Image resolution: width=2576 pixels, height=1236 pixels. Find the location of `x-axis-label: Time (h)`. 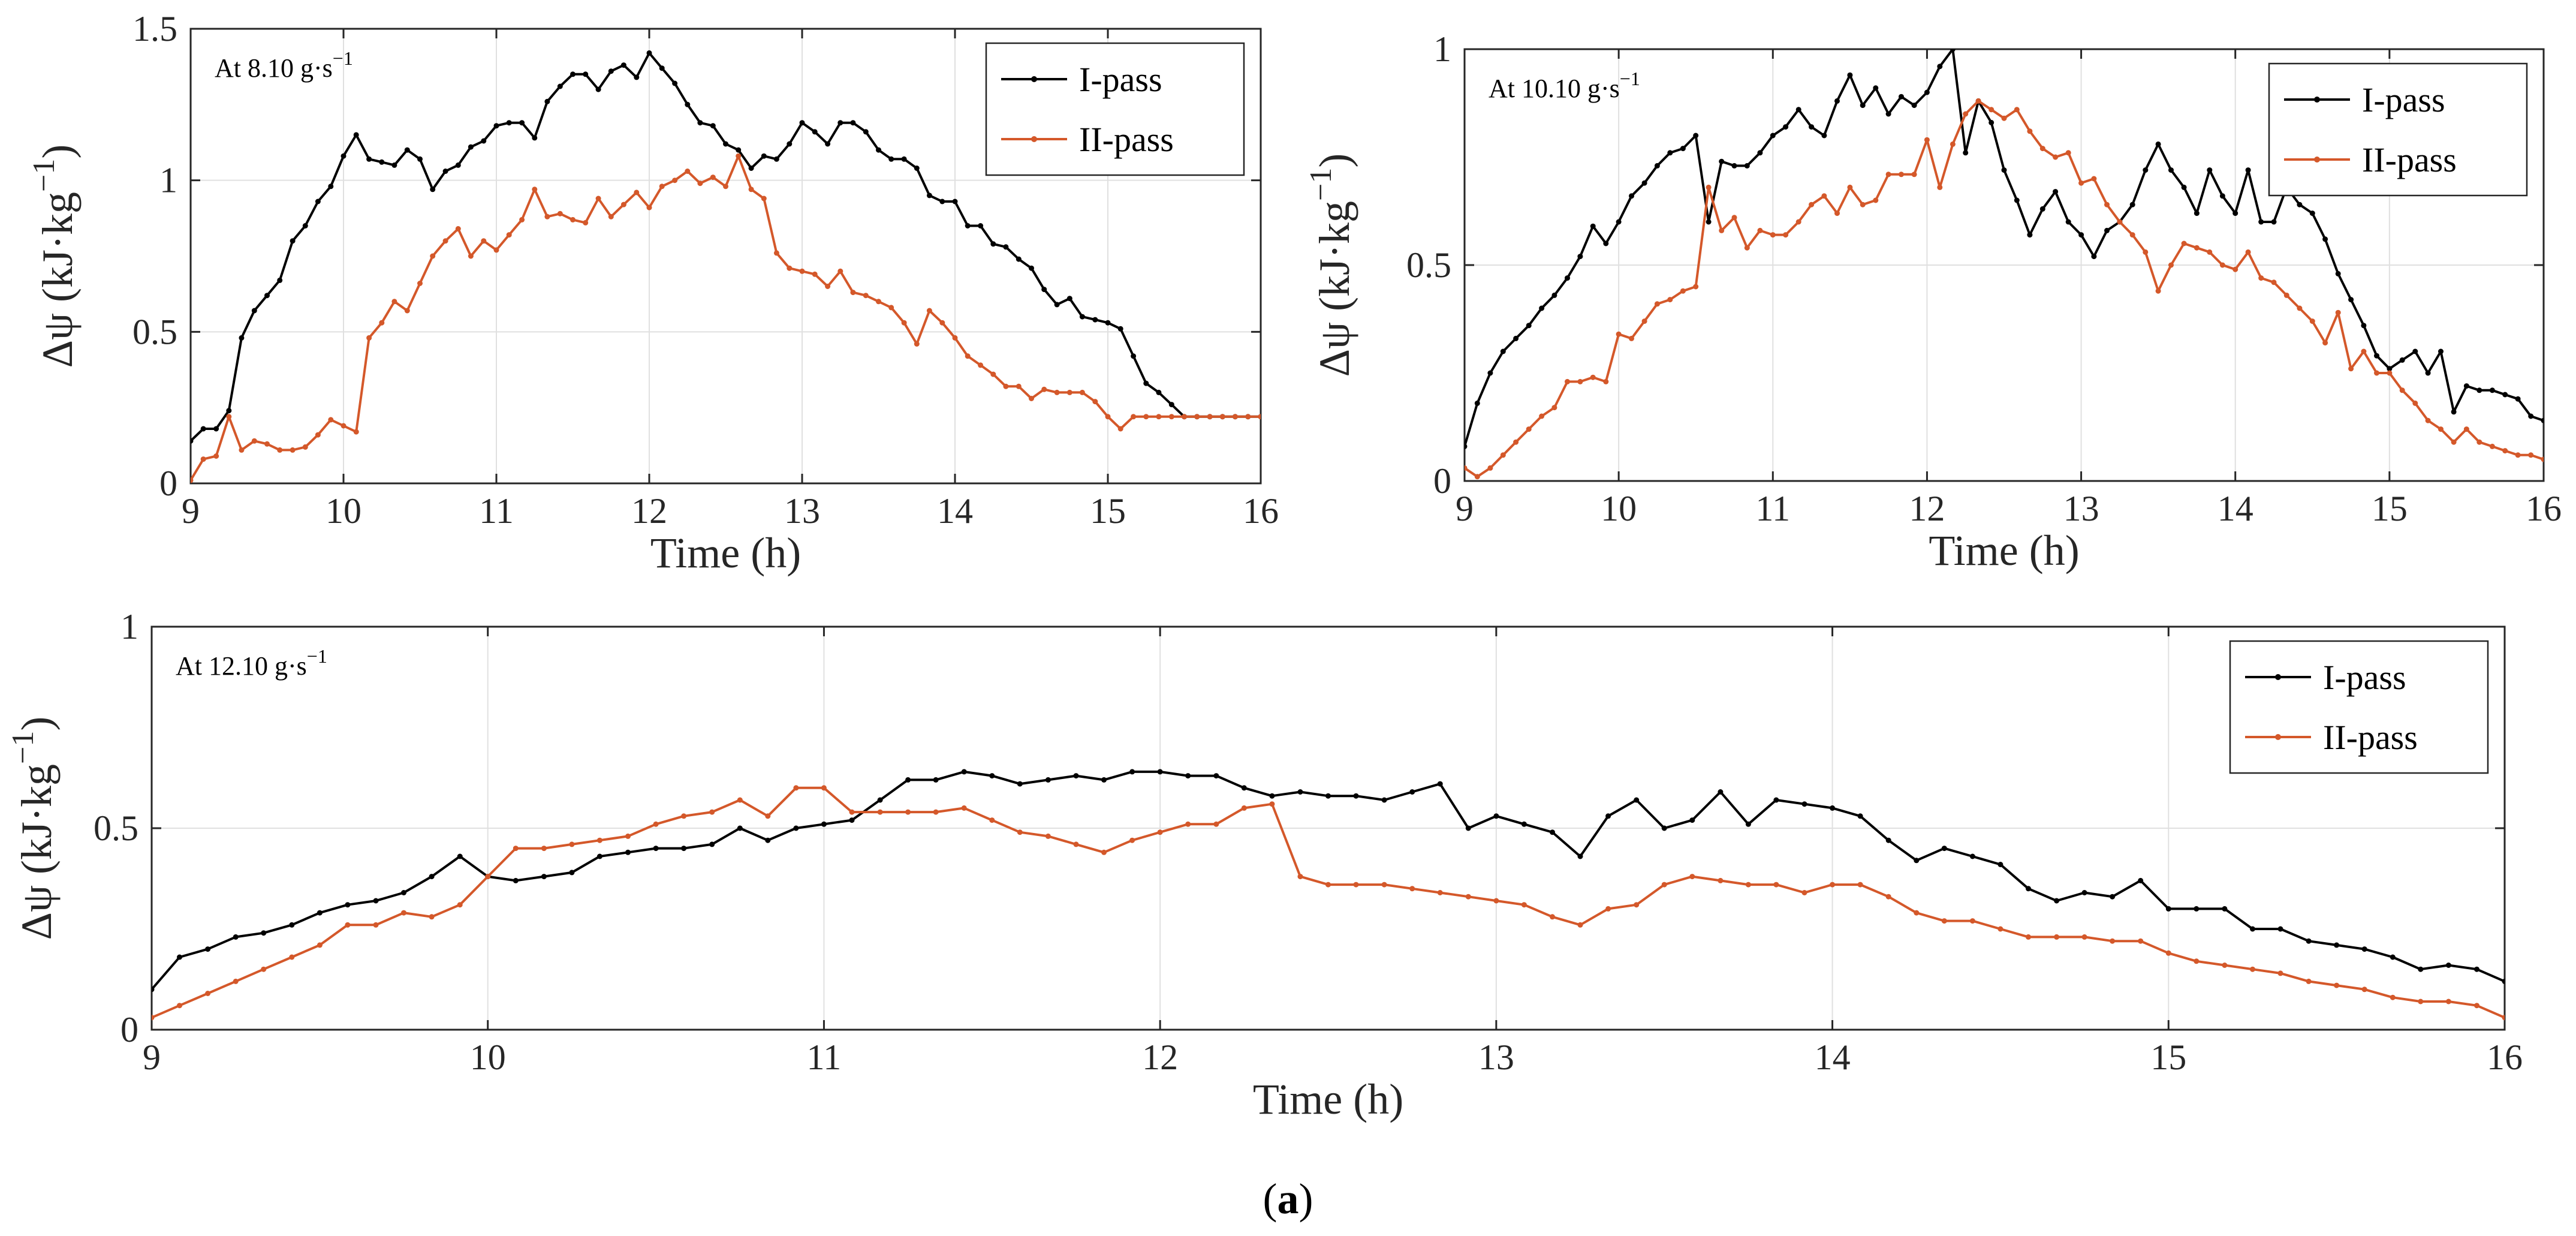

x-axis-label: Time (h) is located at coordinates (2004, 551).